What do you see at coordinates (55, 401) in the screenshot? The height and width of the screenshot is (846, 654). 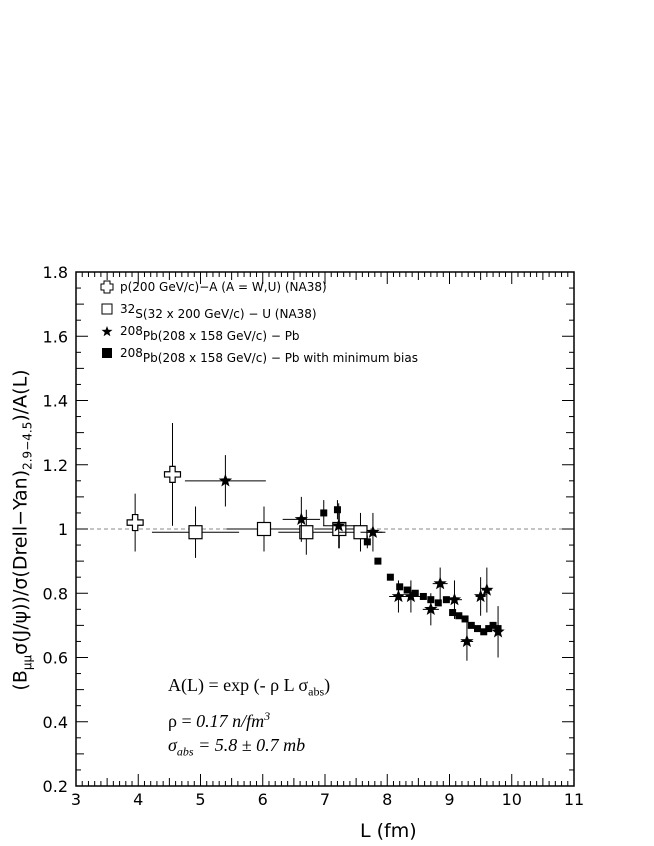 I see `y-tick-label: 1.4` at bounding box center [55, 401].